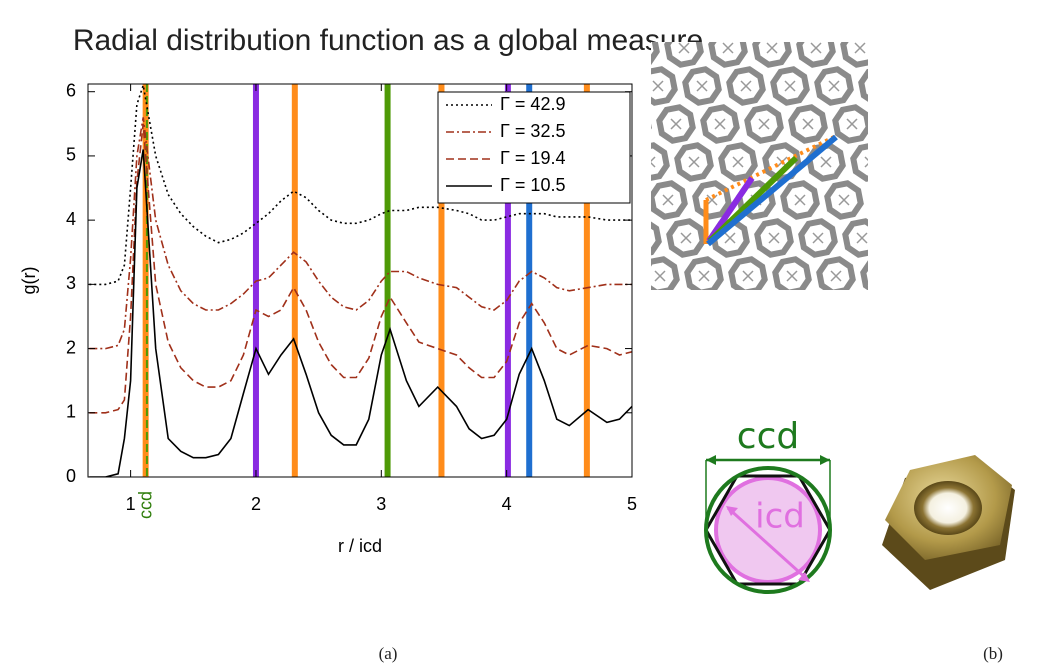 This screenshot has height=668, width=1049. What do you see at coordinates (532, 104) in the screenshot?
I see `legend-label: Γ = 42.9` at bounding box center [532, 104].